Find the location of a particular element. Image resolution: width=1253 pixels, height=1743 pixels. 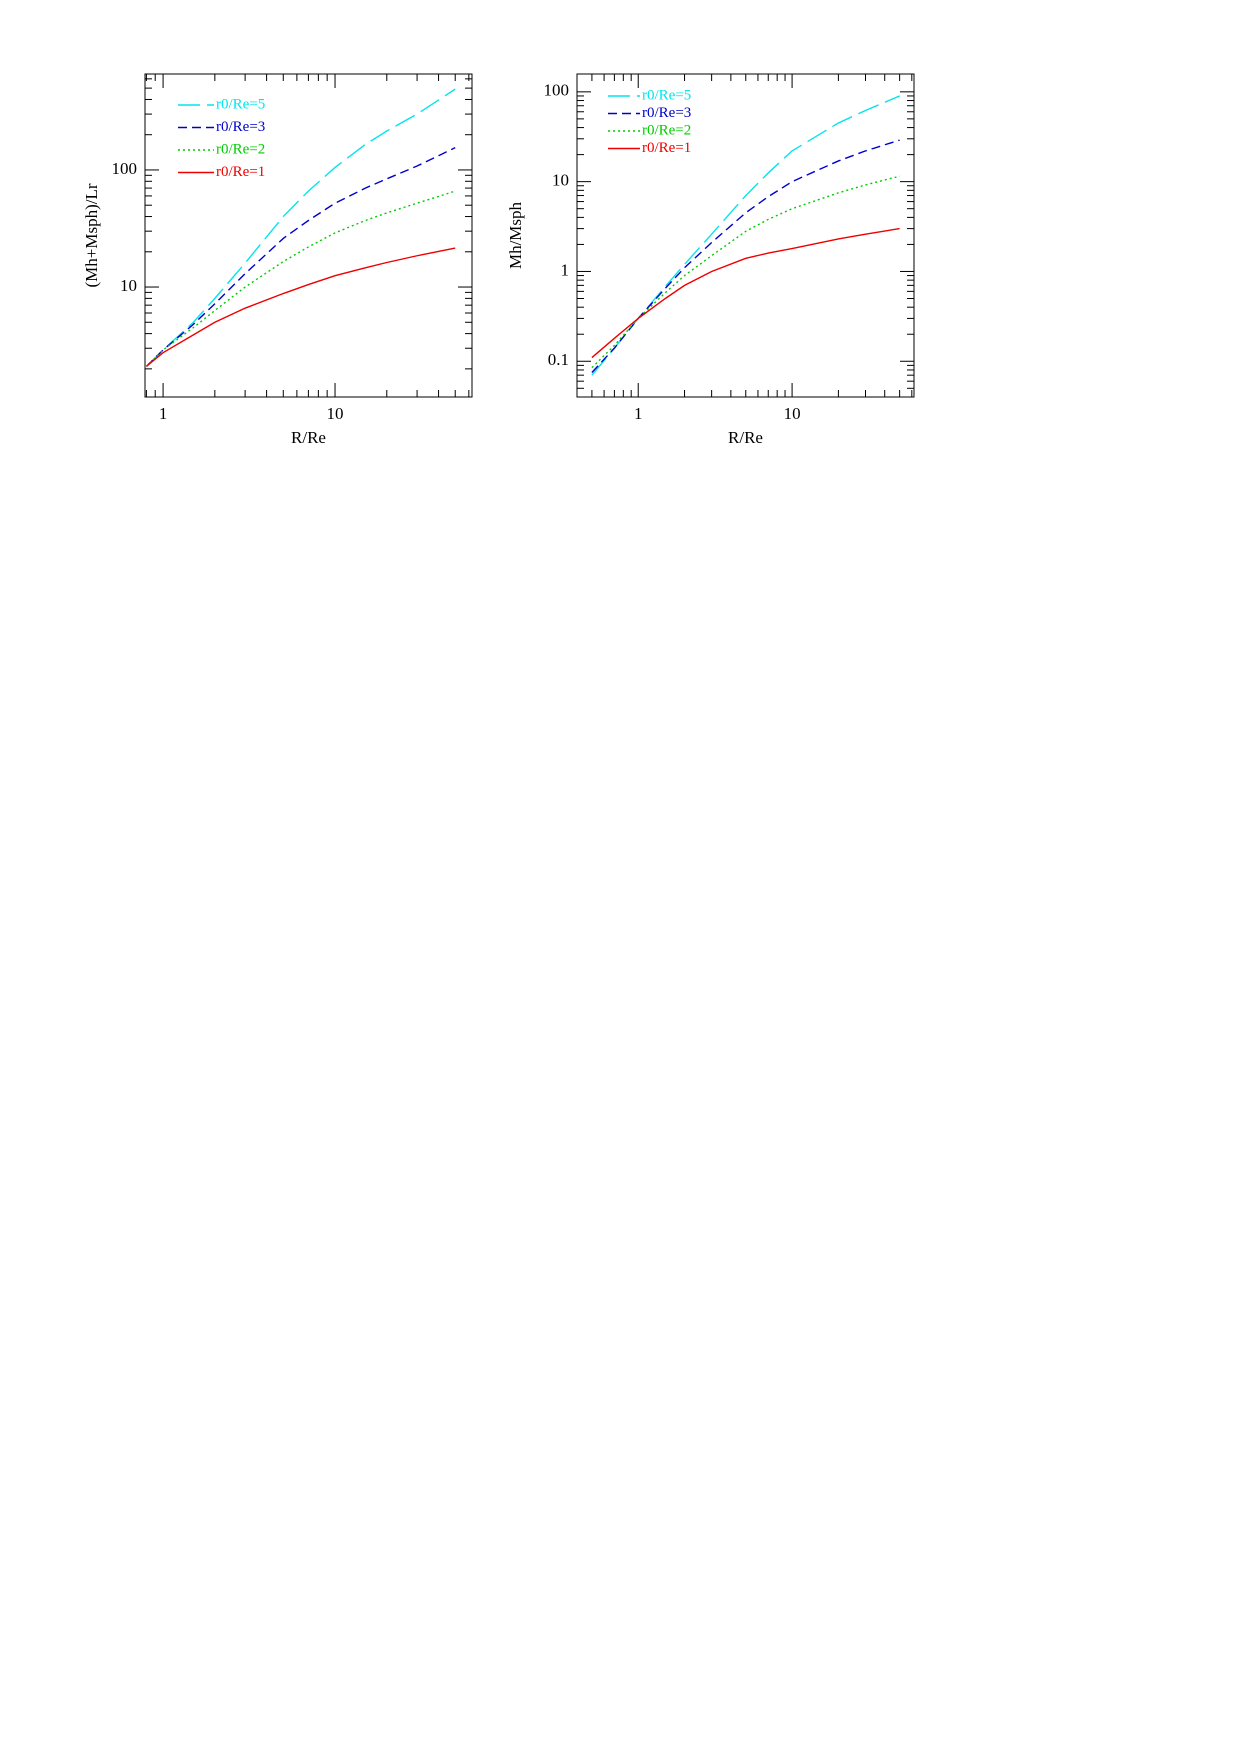

y-tick-label: 1 is located at coordinates (565, 269).